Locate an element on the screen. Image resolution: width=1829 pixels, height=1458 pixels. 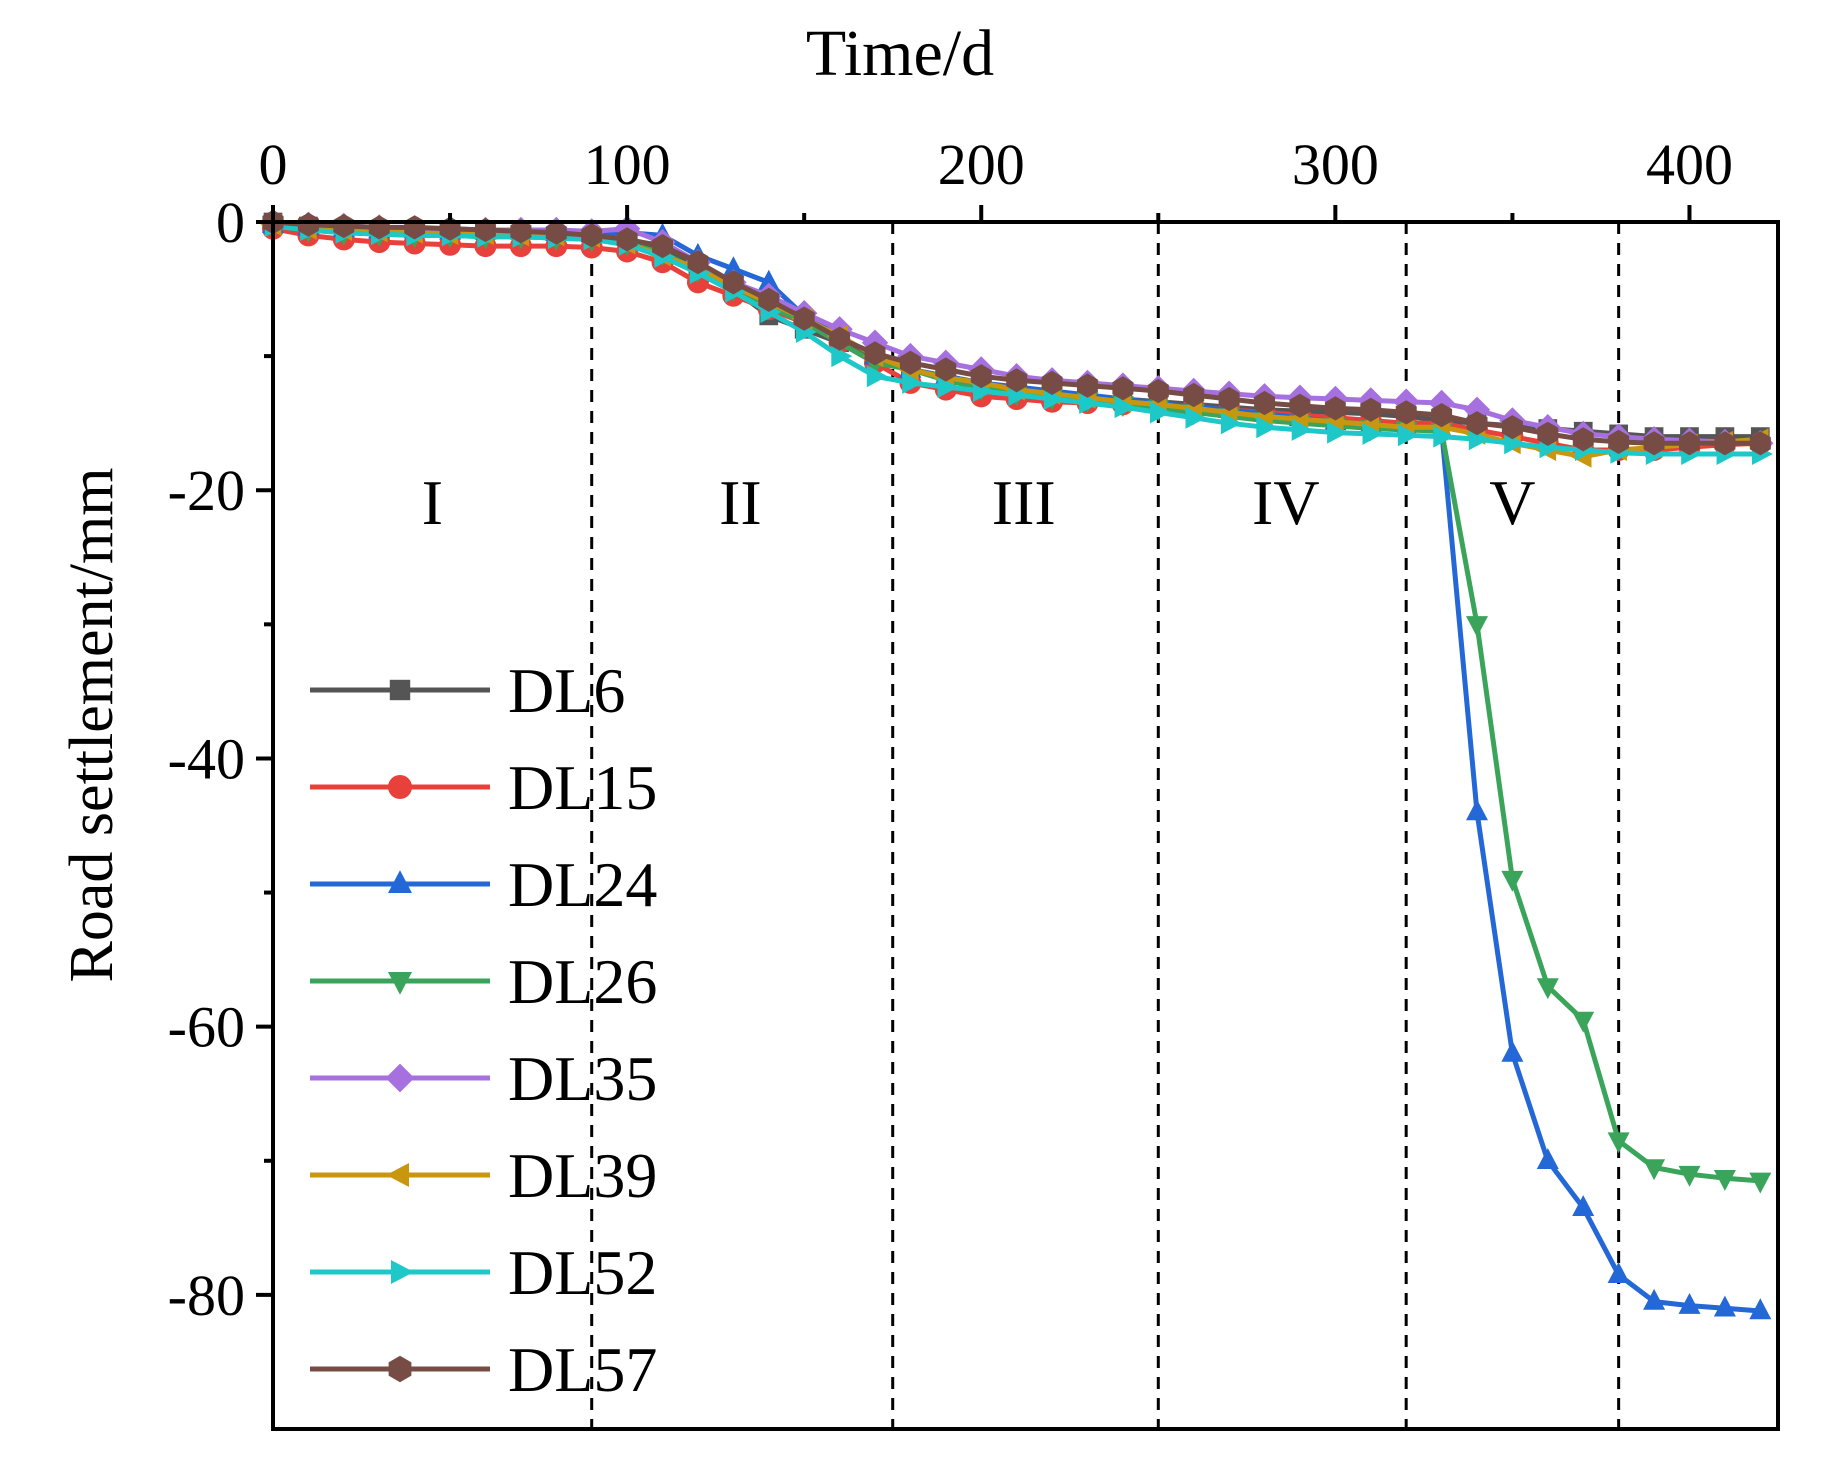
legend-item: DL26 is located at coordinates (483, 981).